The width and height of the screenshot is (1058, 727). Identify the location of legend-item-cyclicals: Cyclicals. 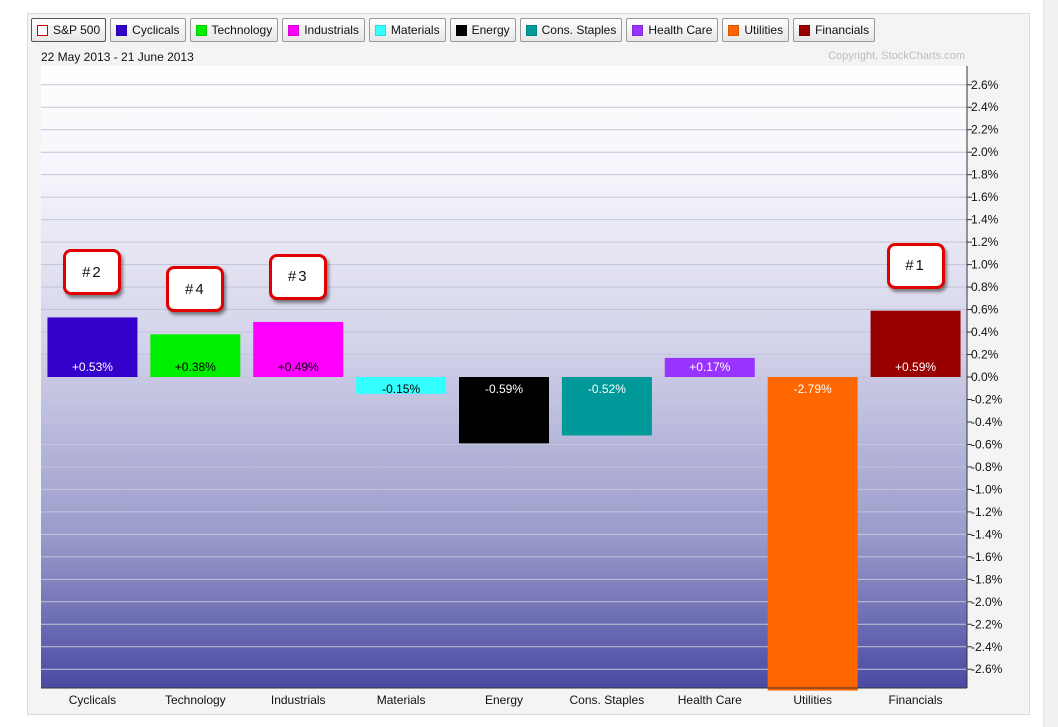
(148, 30).